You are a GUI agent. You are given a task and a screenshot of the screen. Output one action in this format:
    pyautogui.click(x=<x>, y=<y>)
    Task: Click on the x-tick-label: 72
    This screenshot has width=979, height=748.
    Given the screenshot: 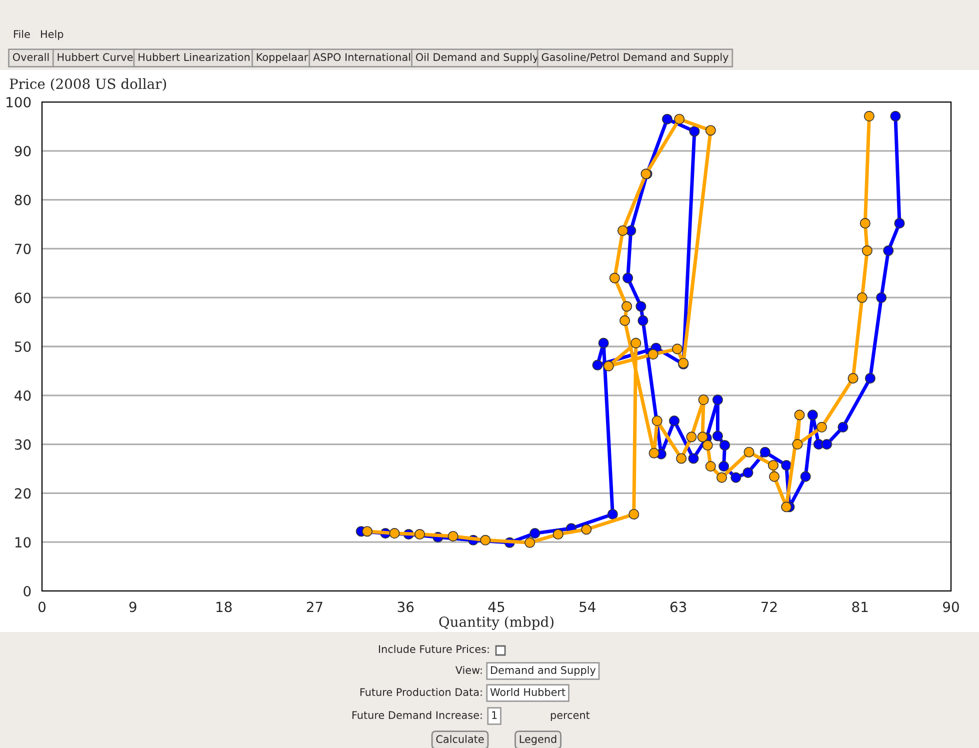 What is the action you would take?
    pyautogui.click(x=769, y=607)
    